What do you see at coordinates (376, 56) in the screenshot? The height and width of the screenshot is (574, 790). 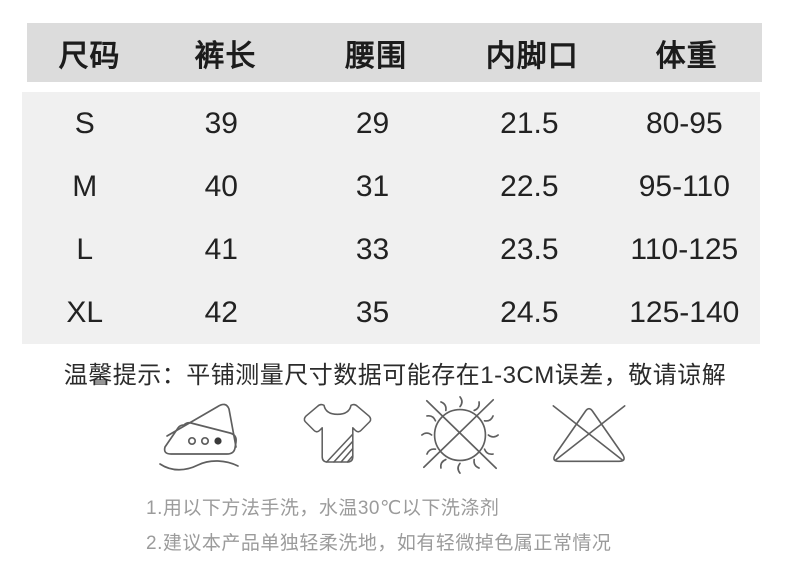 I see `column-header-waist: 腰围` at bounding box center [376, 56].